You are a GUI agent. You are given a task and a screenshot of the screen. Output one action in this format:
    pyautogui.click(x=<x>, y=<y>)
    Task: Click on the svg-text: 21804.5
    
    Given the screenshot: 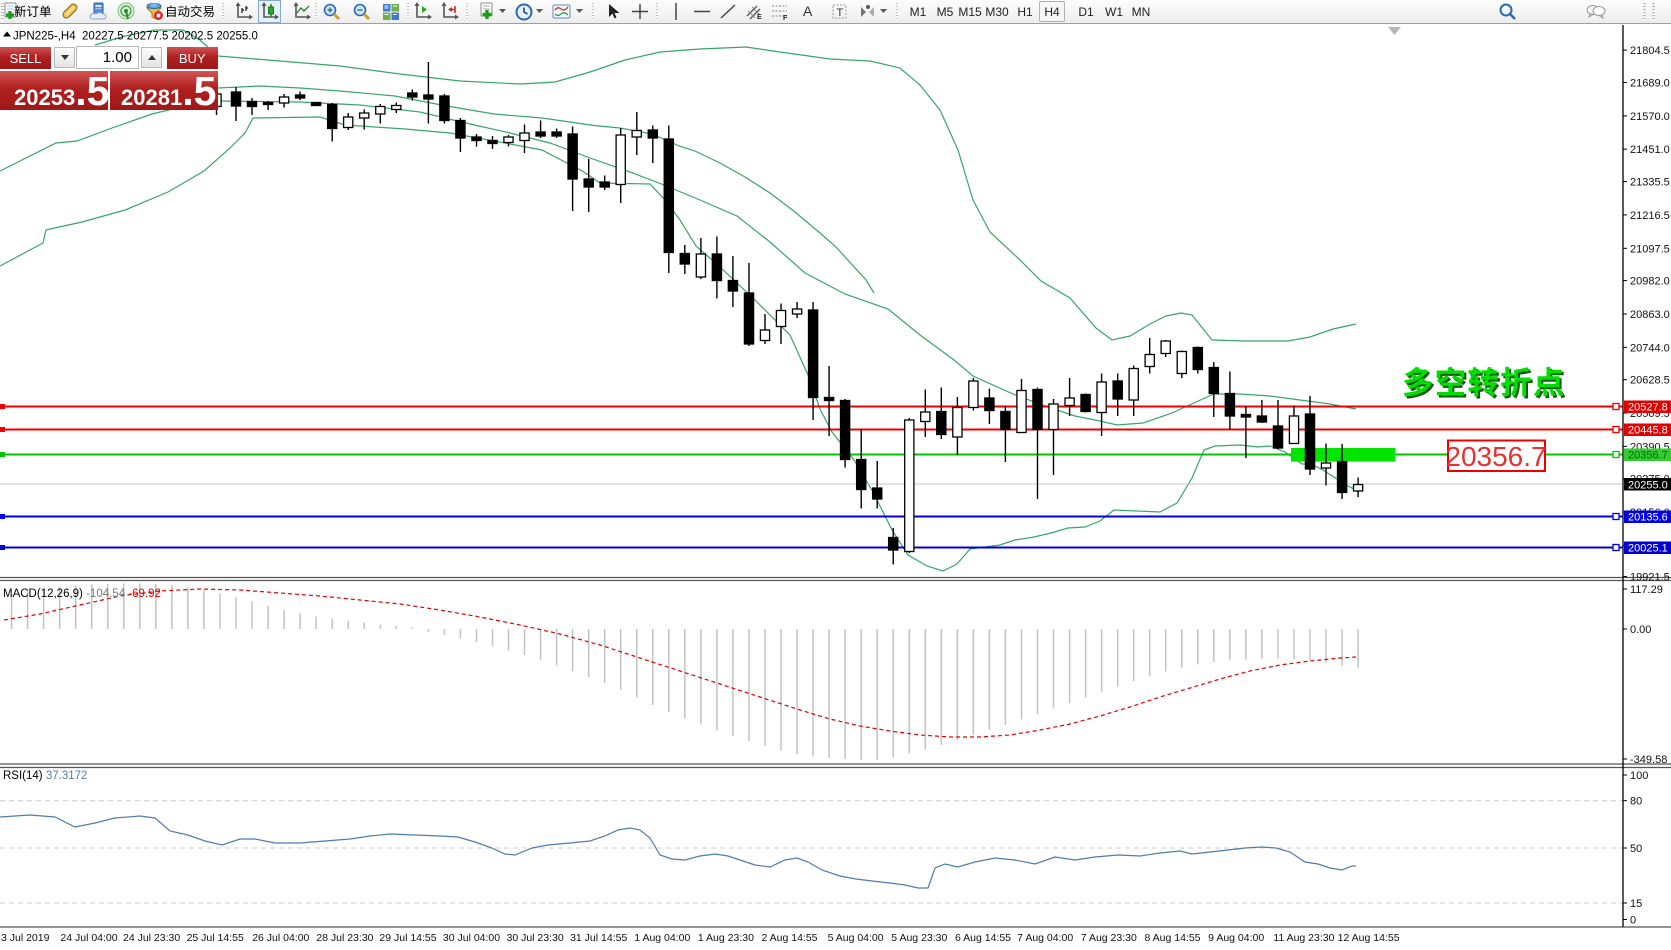 What is the action you would take?
    pyautogui.click(x=1650, y=51)
    